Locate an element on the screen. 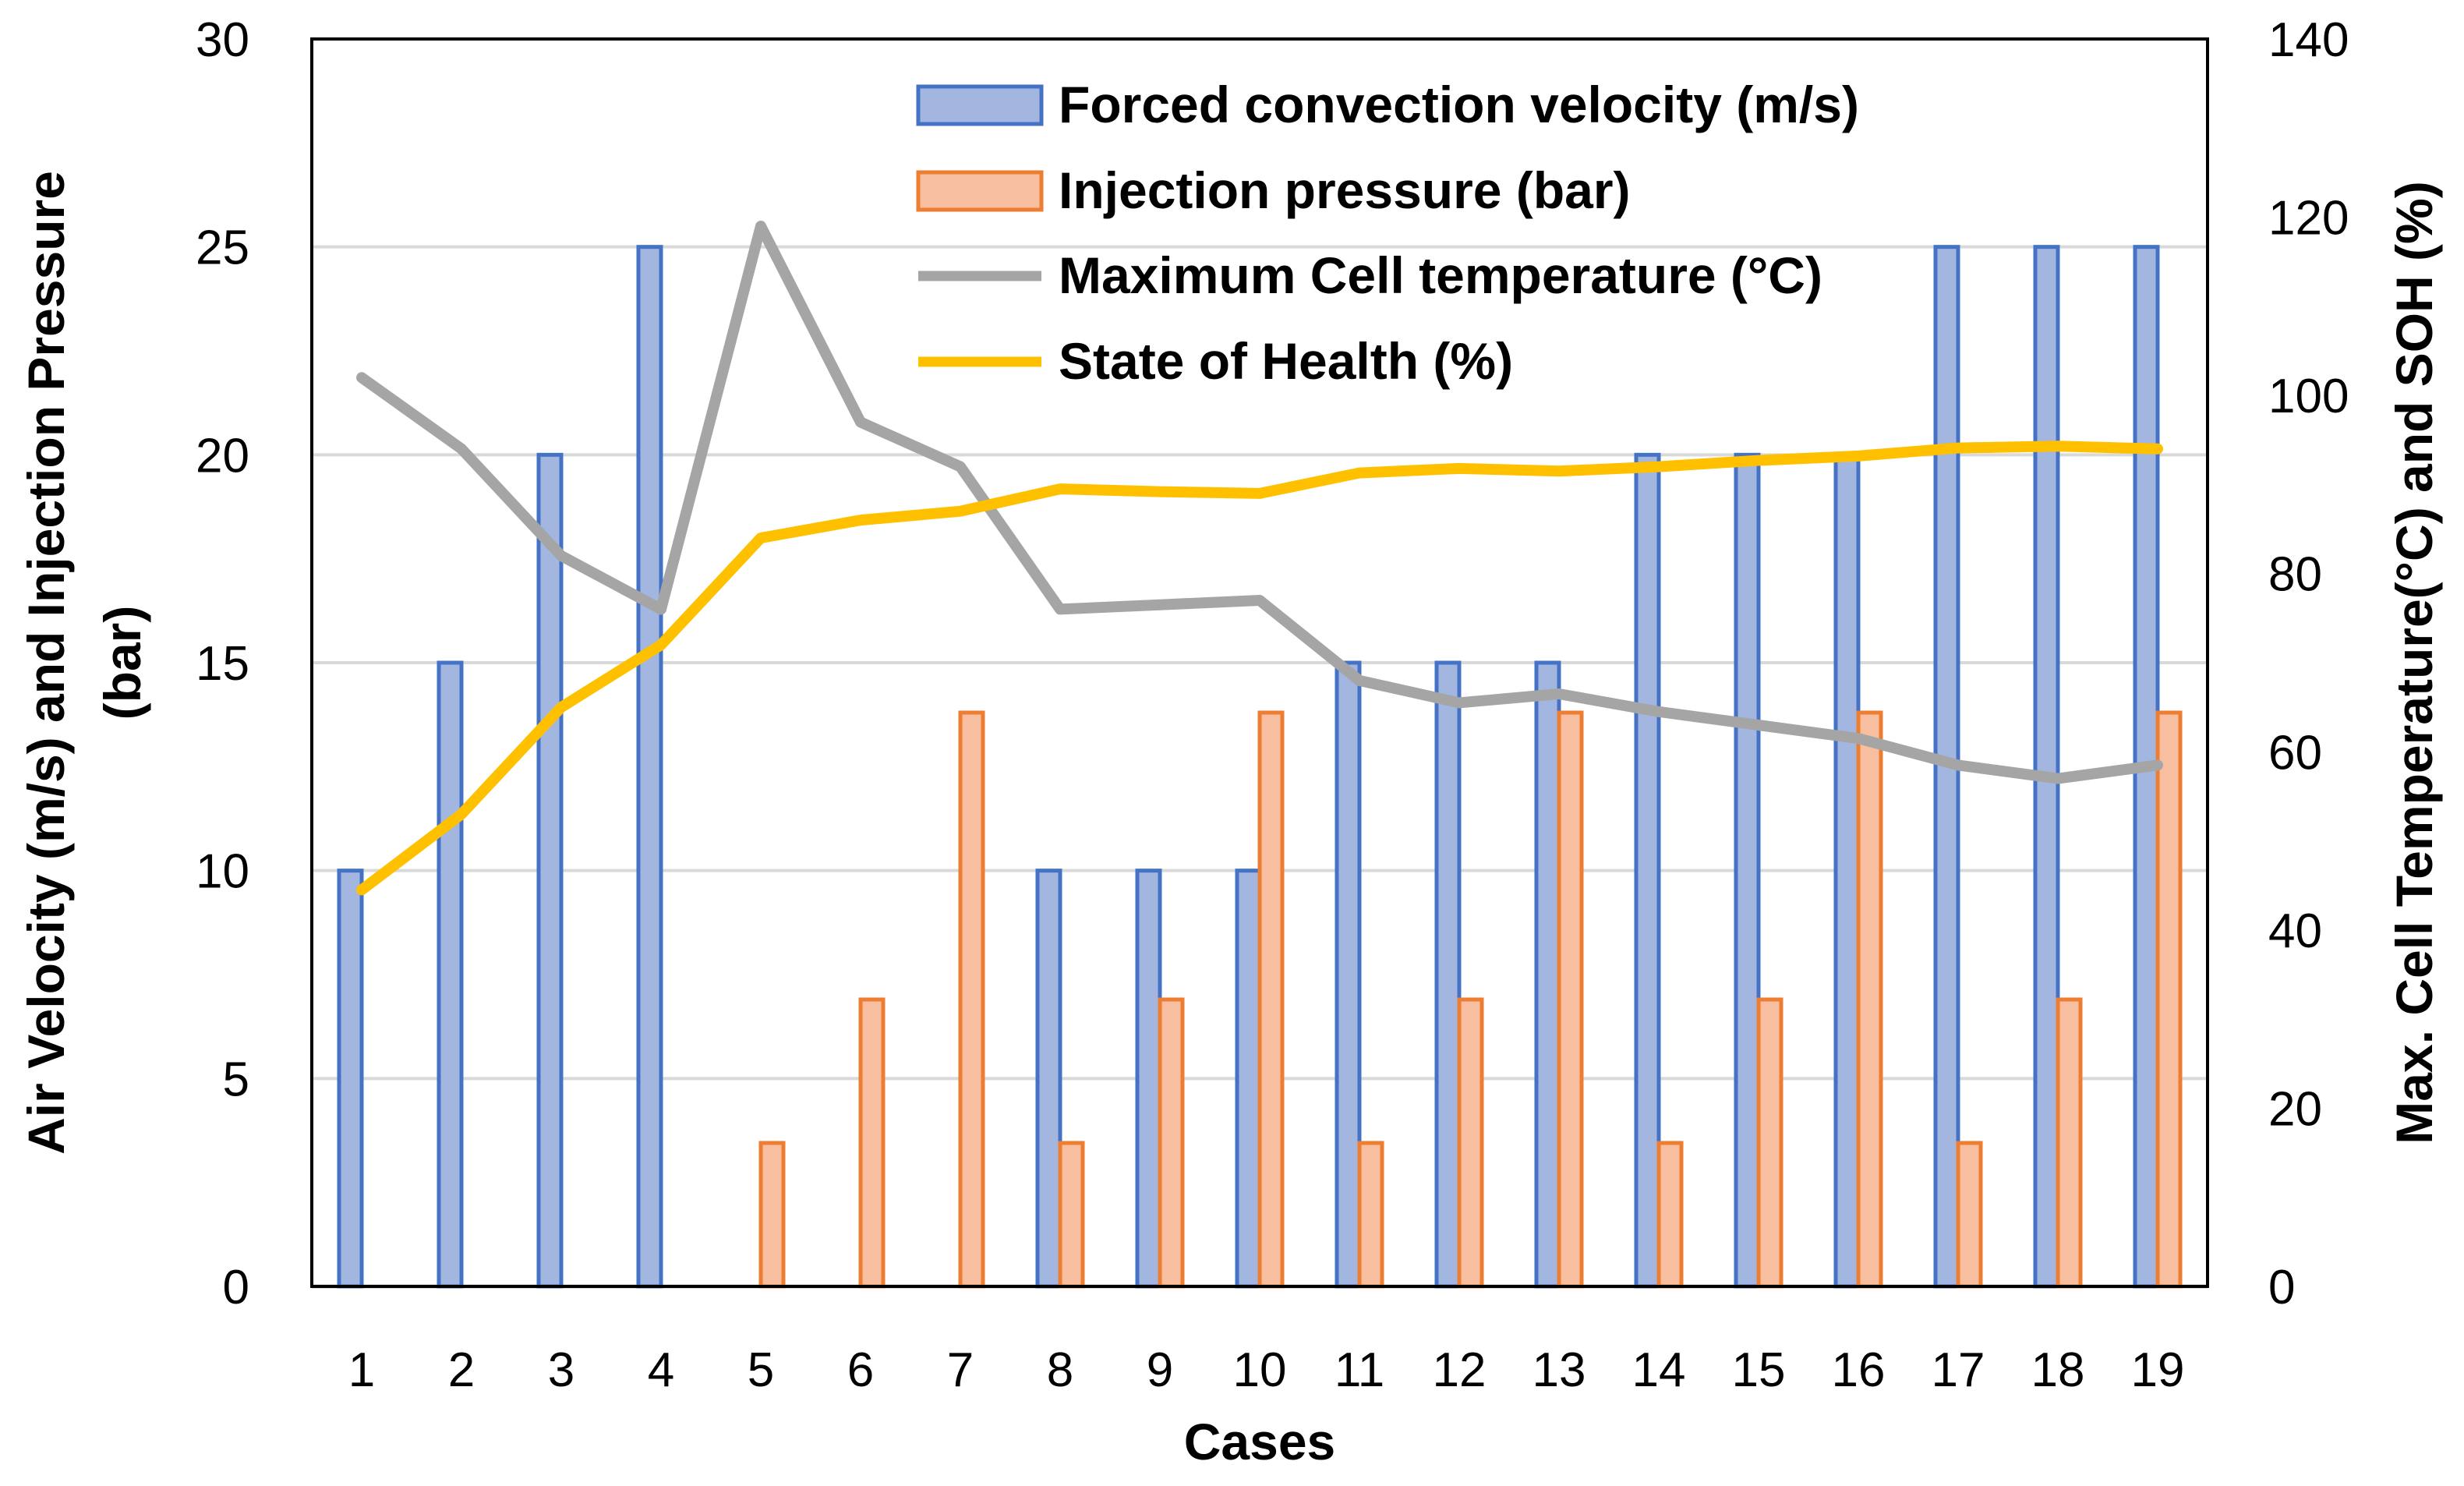  right-tick-120: 120 is located at coordinates (2308, 219).